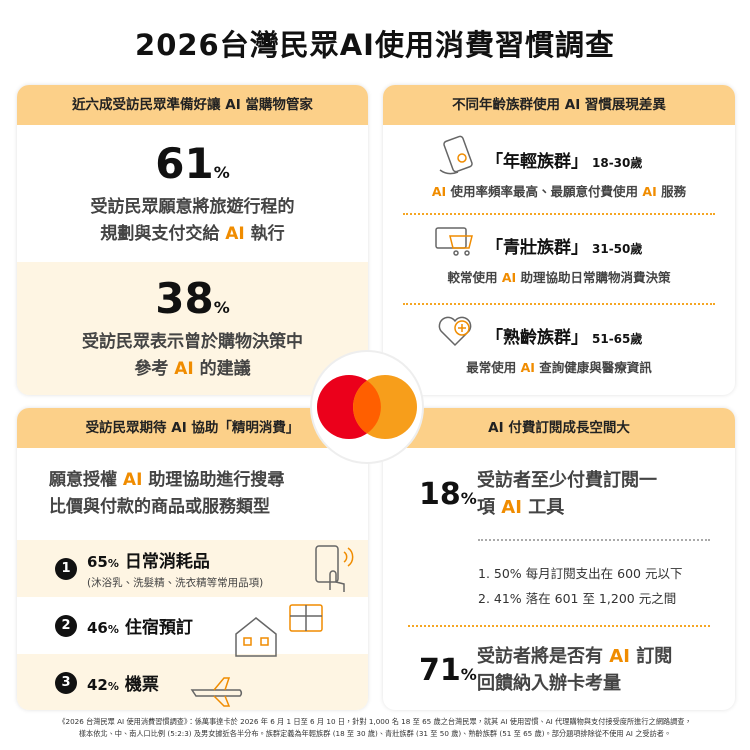  Describe the element at coordinates (559, 428) in the screenshot. I see `panel-header: AI 付費訂閱成長空間大` at that location.